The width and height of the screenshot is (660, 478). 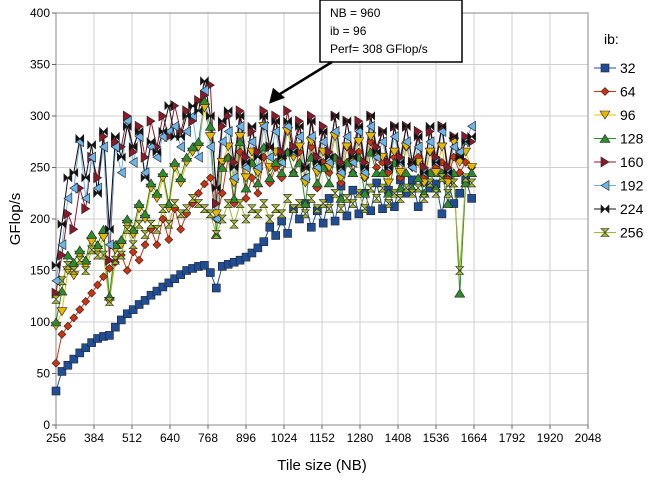 I want to click on x-tick-label: 768, so click(x=208, y=438).